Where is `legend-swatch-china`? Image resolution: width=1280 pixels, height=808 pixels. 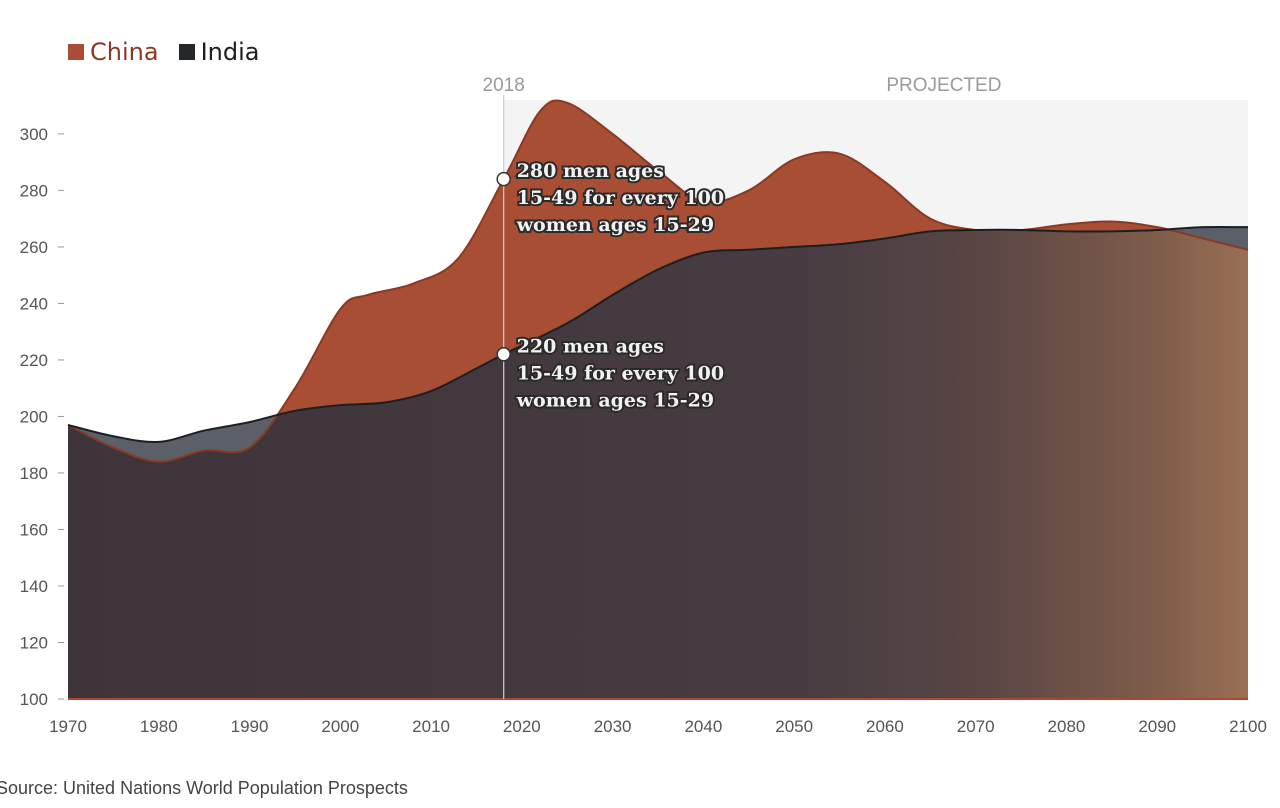
legend-swatch-china is located at coordinates (76, 52).